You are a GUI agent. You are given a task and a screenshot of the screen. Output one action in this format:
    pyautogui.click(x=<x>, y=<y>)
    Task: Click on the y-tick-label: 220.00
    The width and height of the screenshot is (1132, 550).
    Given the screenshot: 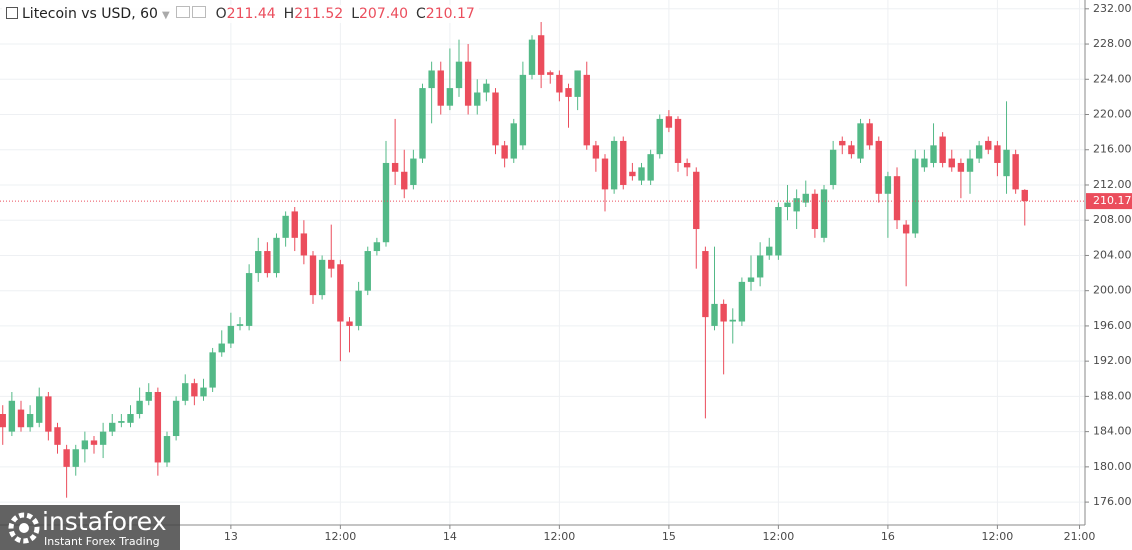 What is the action you would take?
    pyautogui.click(x=1112, y=114)
    